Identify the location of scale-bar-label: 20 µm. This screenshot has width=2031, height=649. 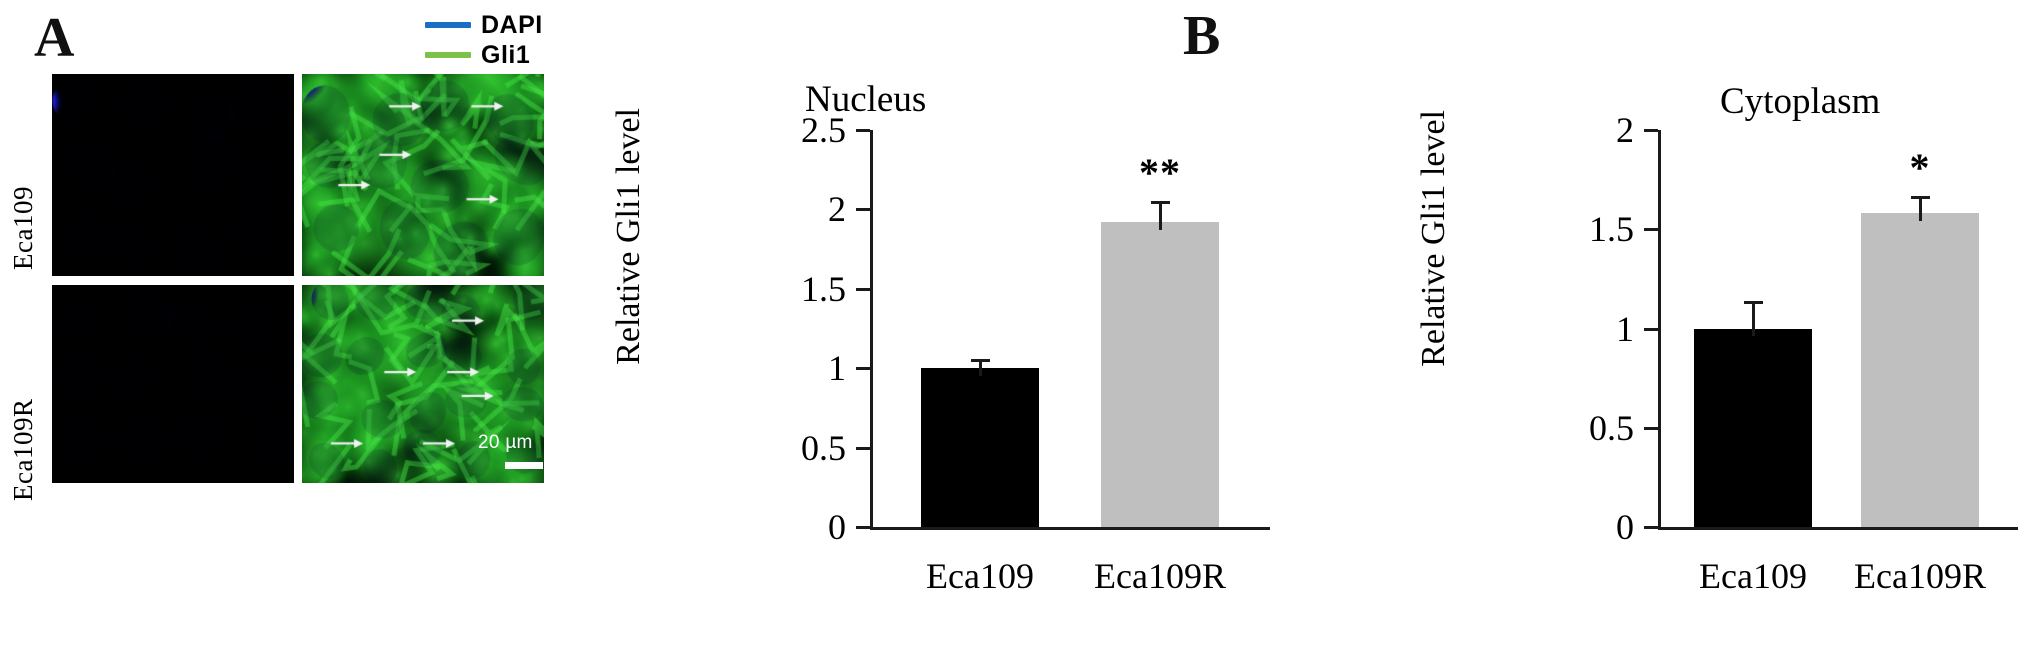
(505, 442).